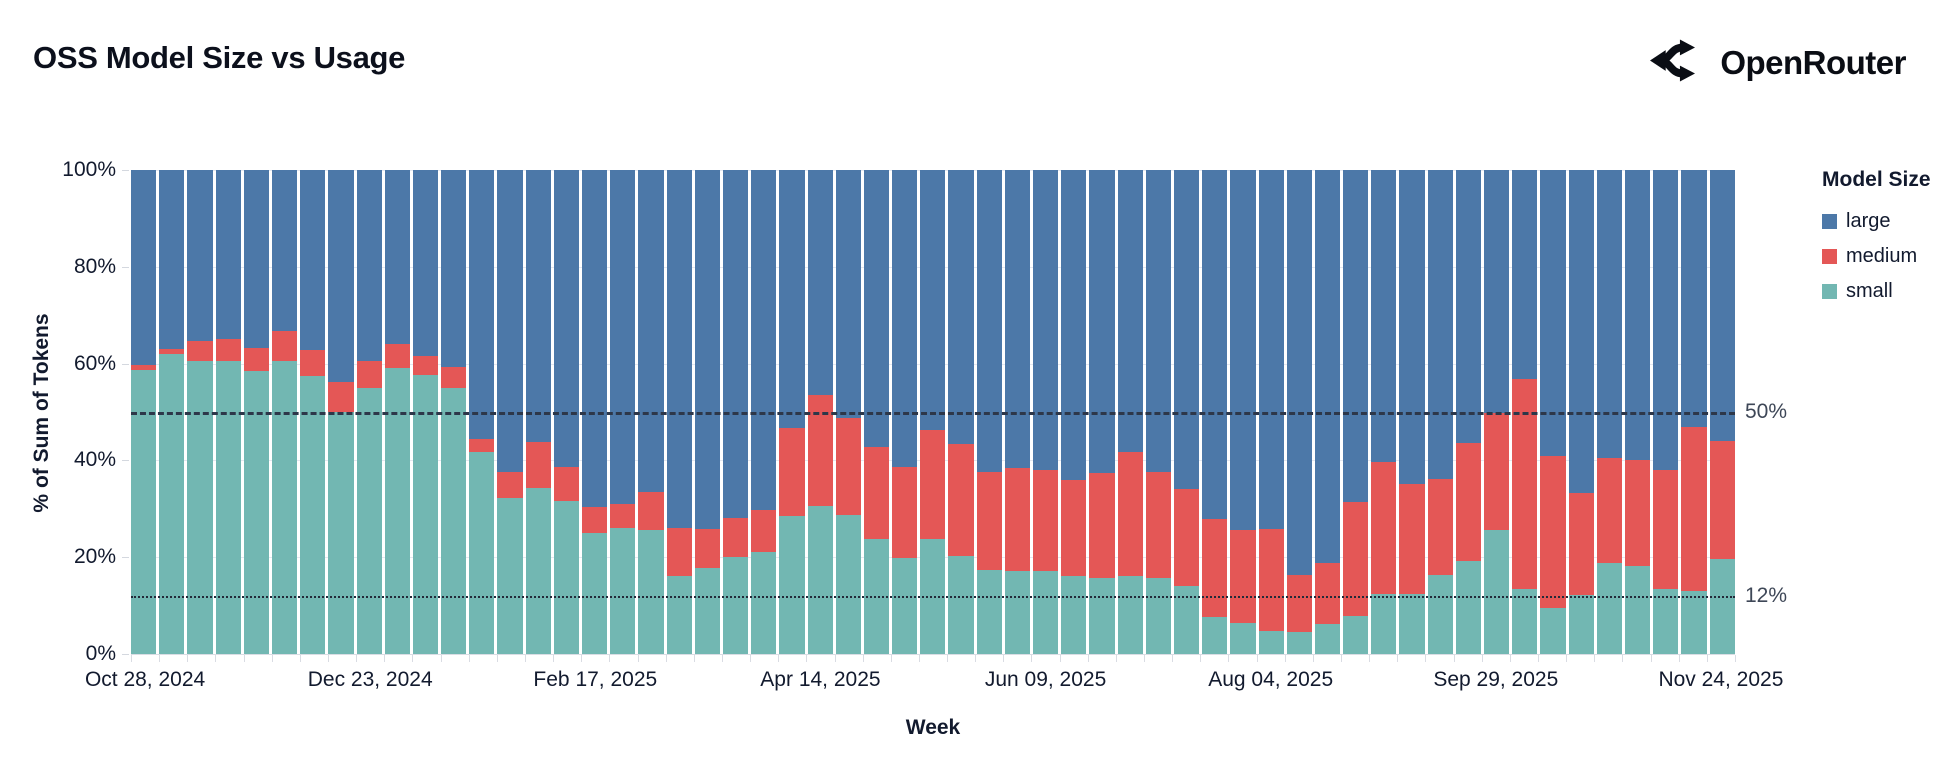 This screenshot has height=760, width=1956. Describe the element at coordinates (1777, 63) in the screenshot. I see `openrouter-logo: OpenRouter` at that location.